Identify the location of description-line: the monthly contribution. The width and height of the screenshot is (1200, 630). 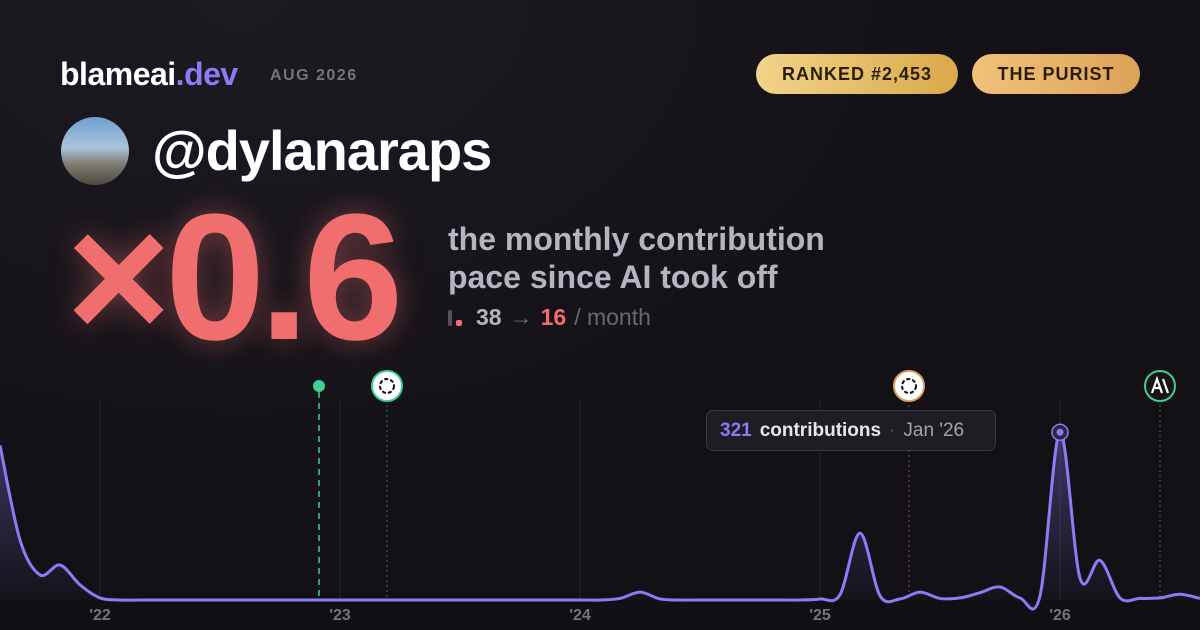
(636, 239).